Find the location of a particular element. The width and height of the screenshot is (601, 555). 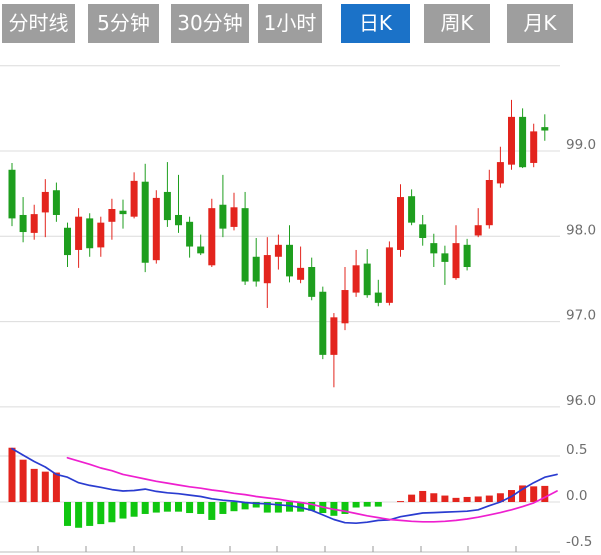

tab-weekly-k: 周K is located at coordinates (457, 23).